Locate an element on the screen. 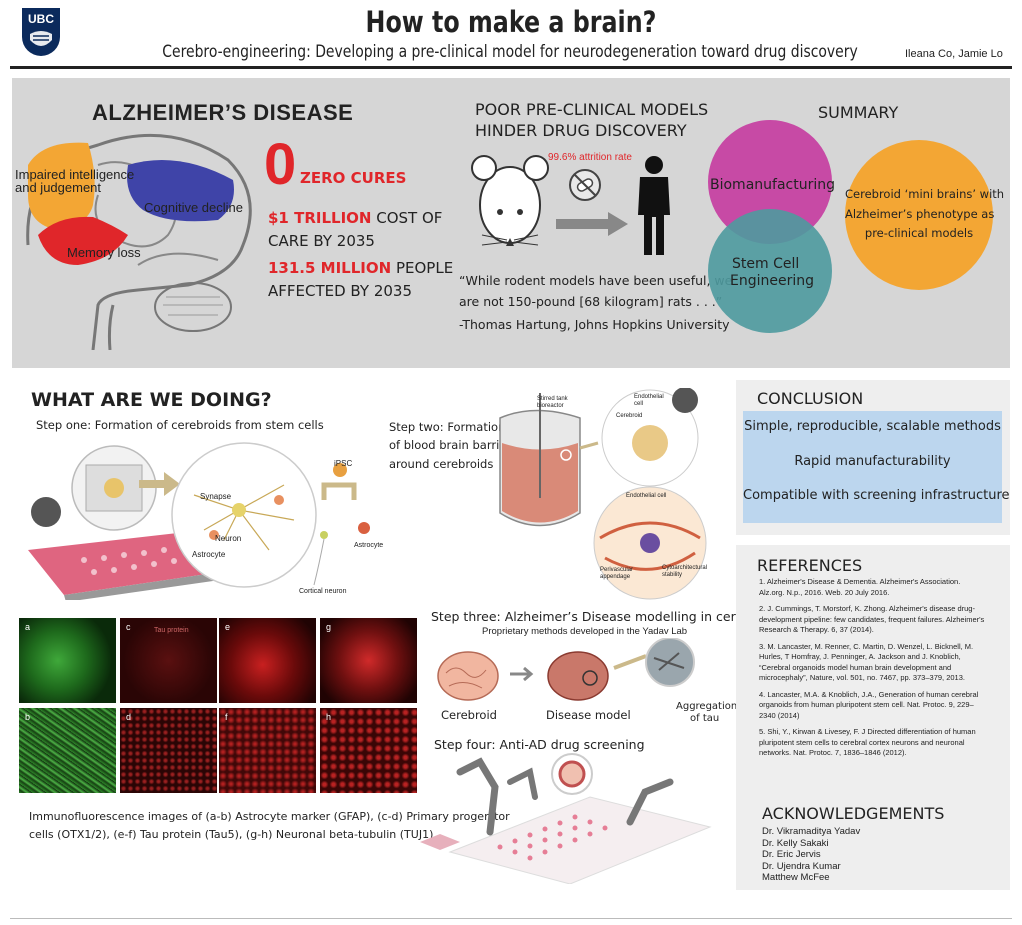 The image size is (1022, 925). trillion-stat: $1 TRILLION COST OF is located at coordinates (355, 218).